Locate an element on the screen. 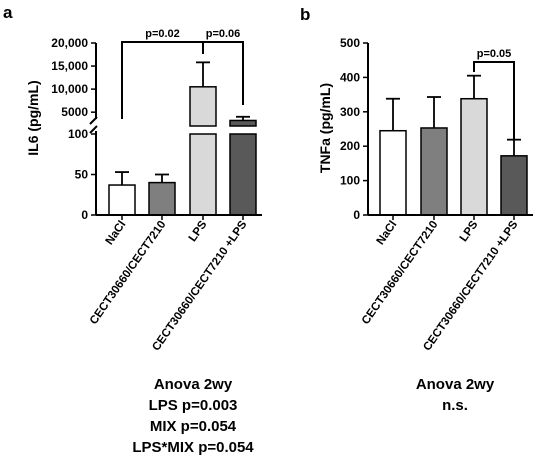 Image resolution: width=550 pixels, height=465 pixels. panel-b-y-tick-label: 400 is located at coordinates (350, 77).